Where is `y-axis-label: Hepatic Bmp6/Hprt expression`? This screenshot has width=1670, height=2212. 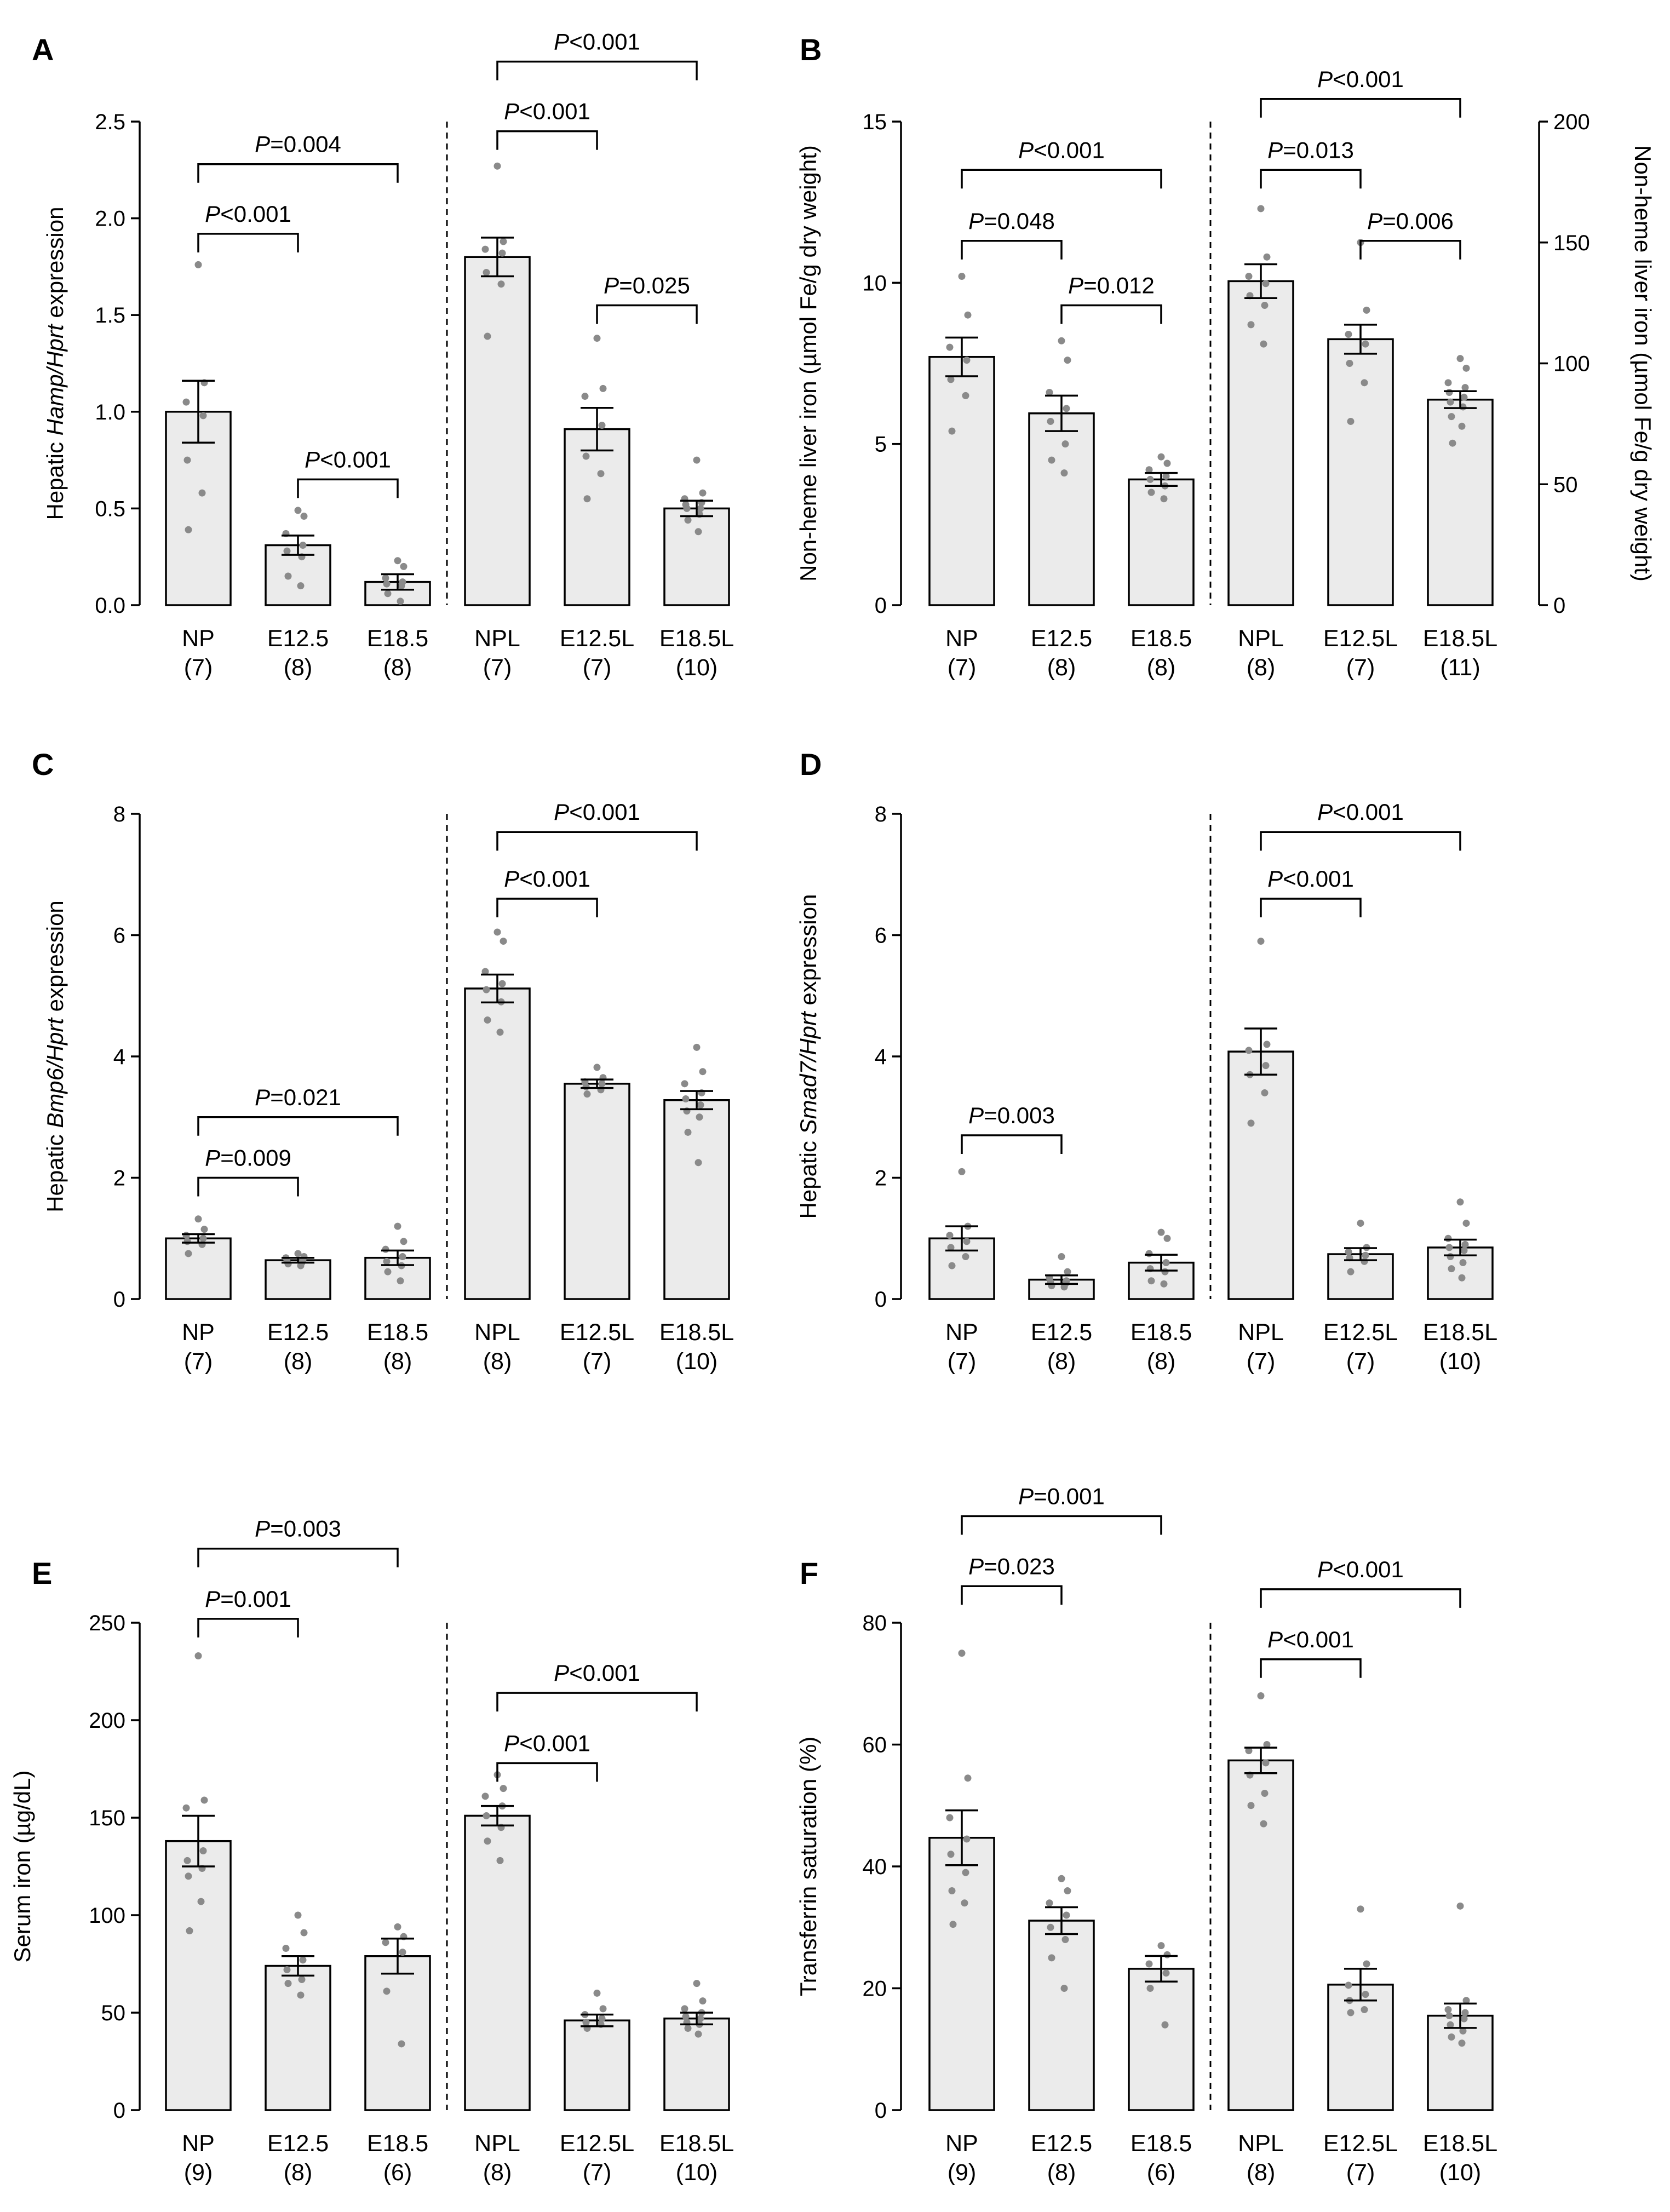 y-axis-label: Hepatic Bmp6/Hprt expression is located at coordinates (55, 1056).